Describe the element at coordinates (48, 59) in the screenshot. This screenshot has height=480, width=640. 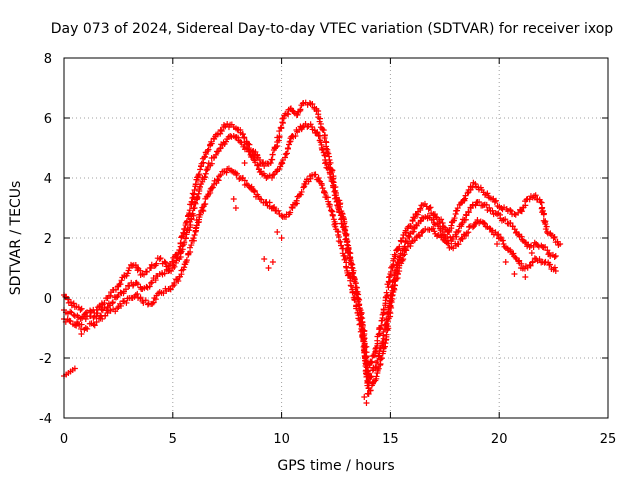
I see `y-tick-label: 8` at that location.